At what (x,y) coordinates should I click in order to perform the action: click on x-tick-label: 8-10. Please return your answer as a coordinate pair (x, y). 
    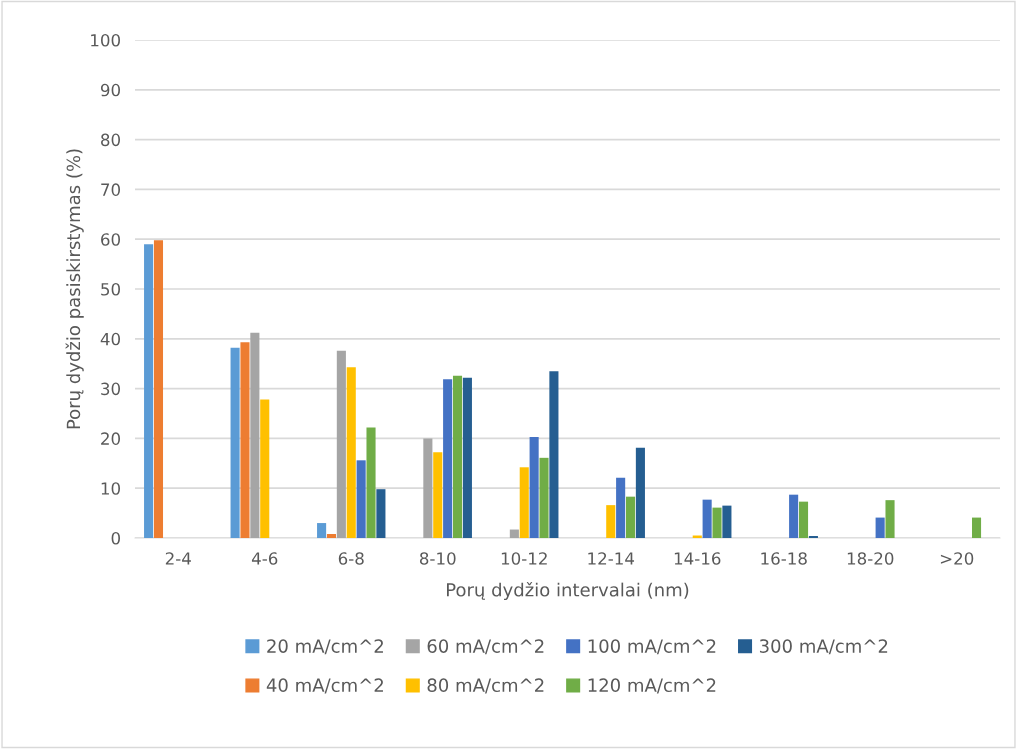
    Looking at the image, I should click on (437, 558).